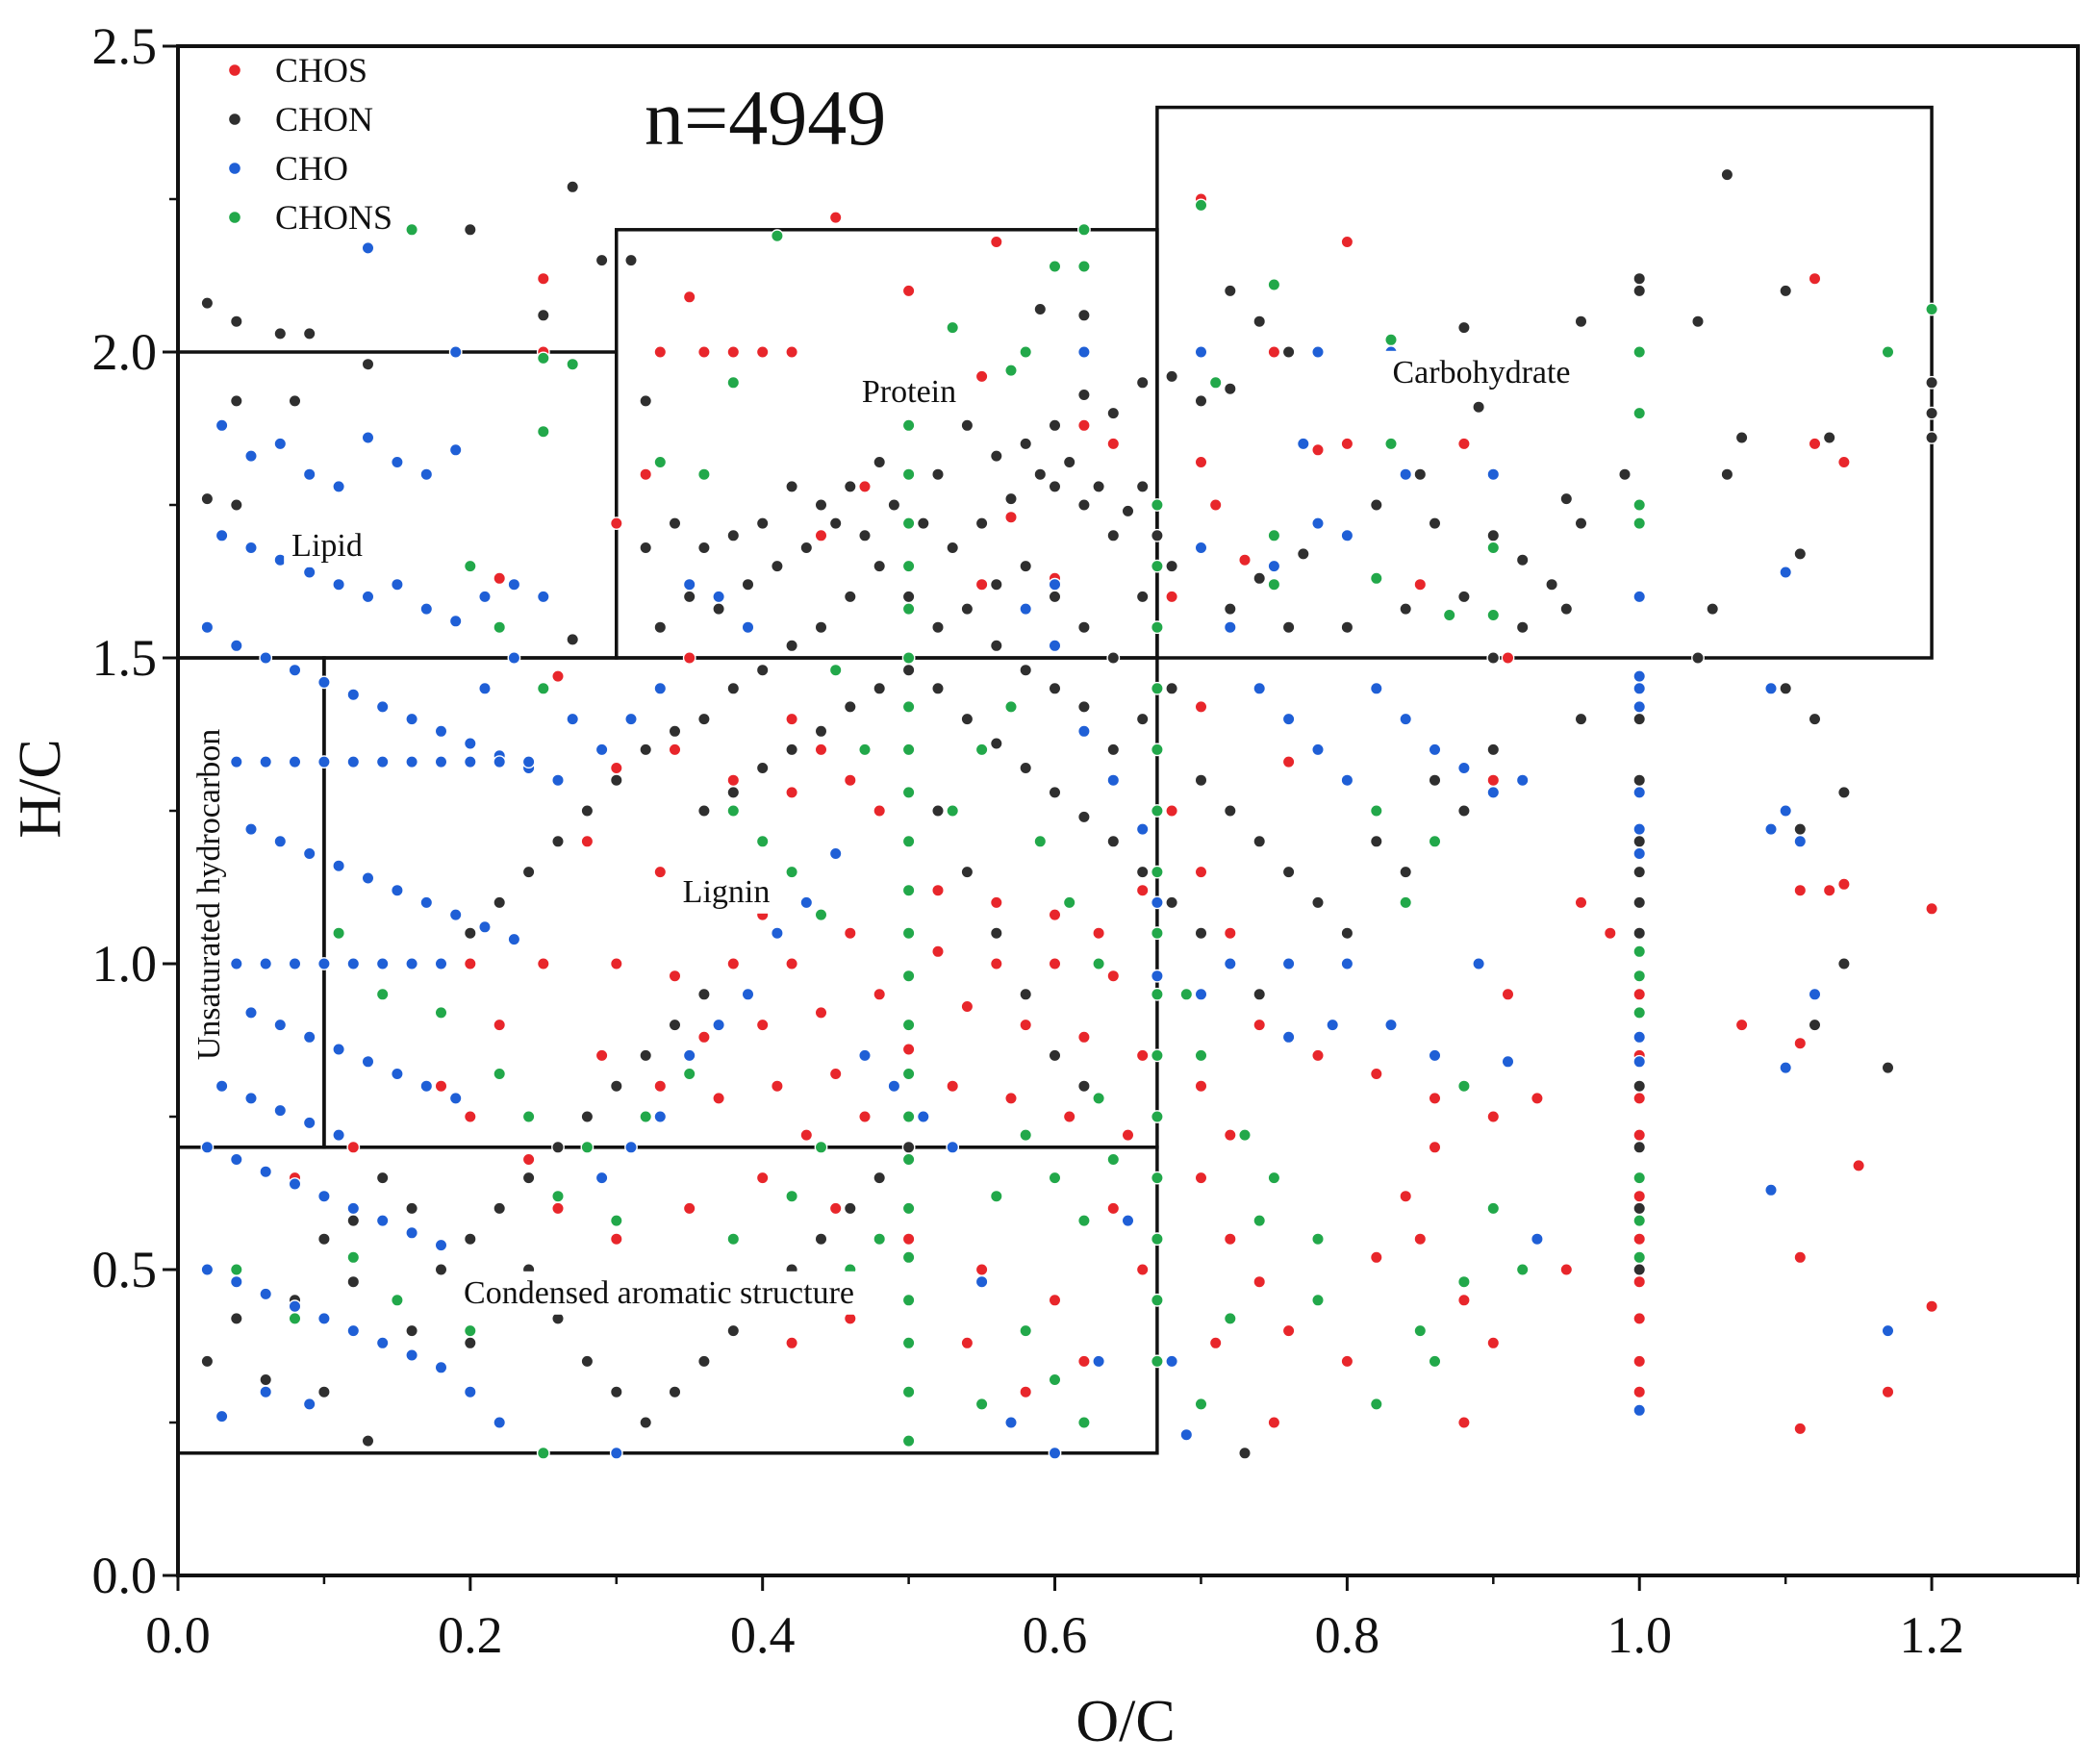  What do you see at coordinates (324, 119) in the screenshot?
I see `legend-label-chon: CHON` at bounding box center [324, 119].